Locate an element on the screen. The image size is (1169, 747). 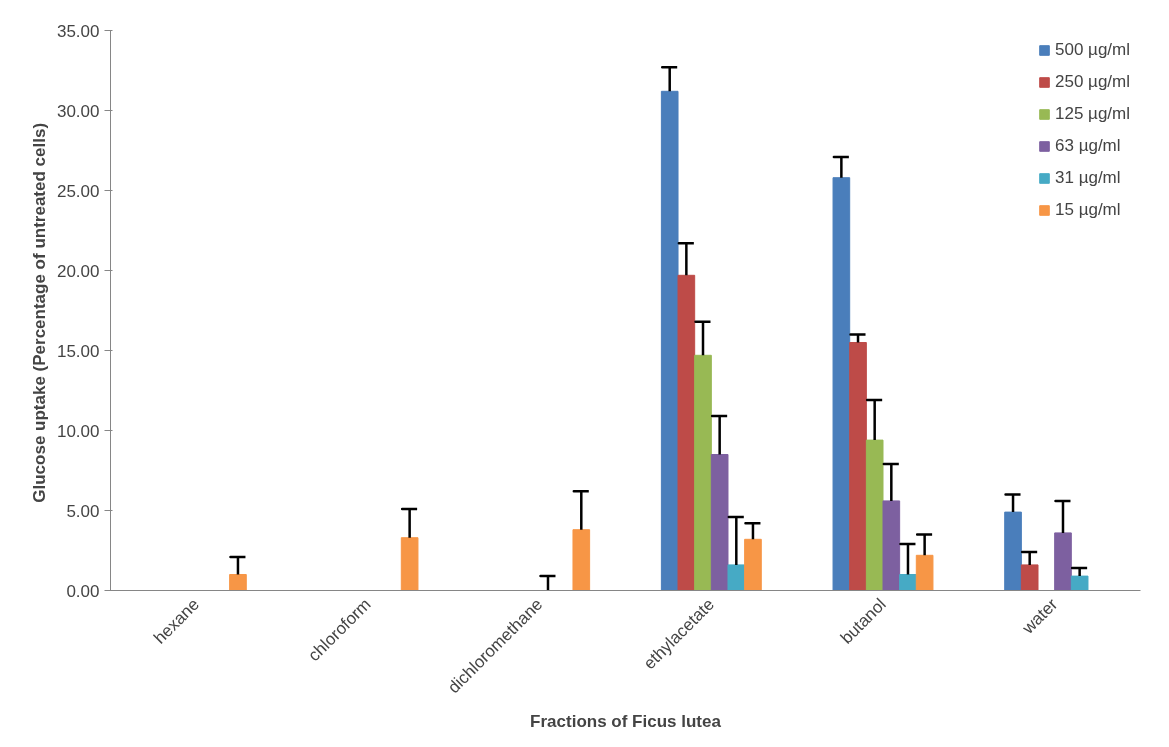
y-tick-label: 25.00 is located at coordinates (78, 191).